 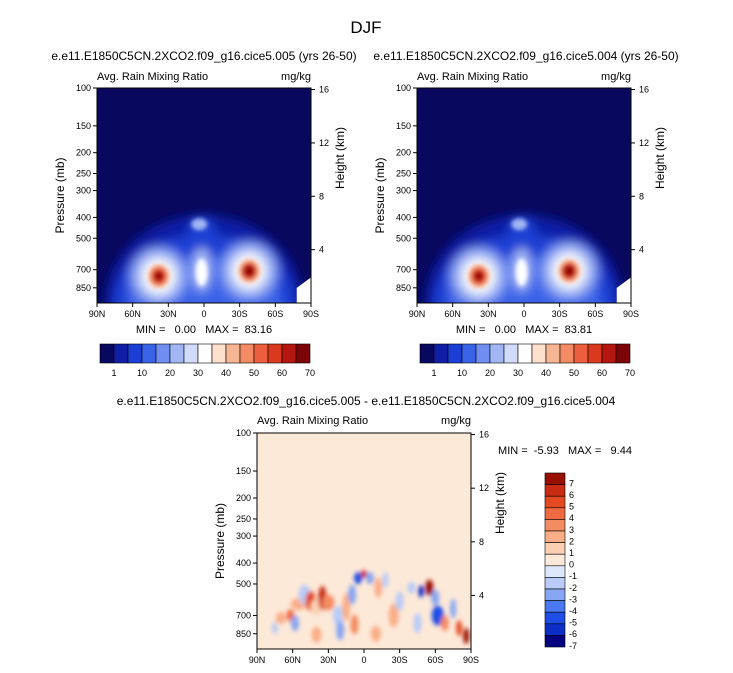 I want to click on colorbar-label: -7, so click(x=573, y=646).